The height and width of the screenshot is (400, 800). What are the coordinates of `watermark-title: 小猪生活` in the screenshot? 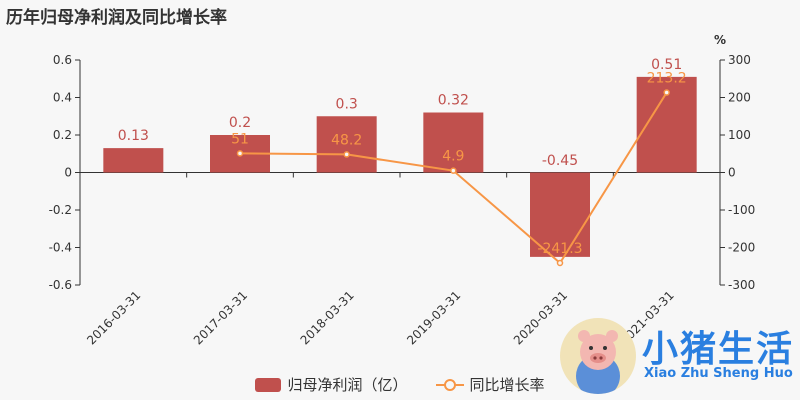 It's located at (718, 349).